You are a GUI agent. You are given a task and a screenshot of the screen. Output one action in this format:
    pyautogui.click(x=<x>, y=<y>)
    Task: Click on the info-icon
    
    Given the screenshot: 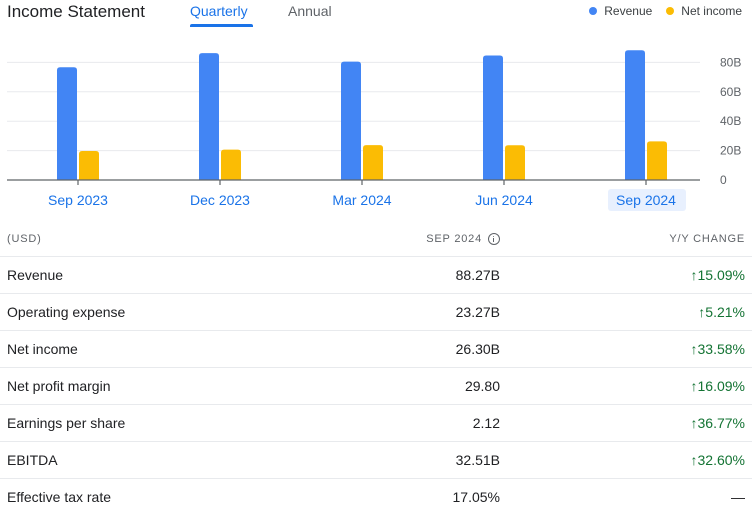 What is the action you would take?
    pyautogui.click(x=494, y=239)
    